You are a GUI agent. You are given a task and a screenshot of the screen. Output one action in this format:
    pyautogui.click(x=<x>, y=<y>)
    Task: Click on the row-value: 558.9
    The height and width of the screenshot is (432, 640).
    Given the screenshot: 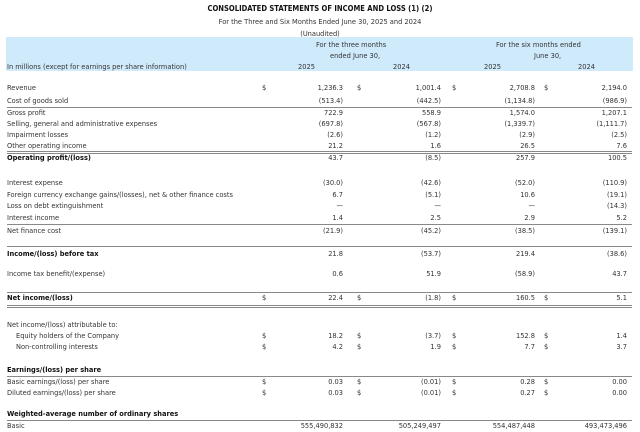 What is the action you would take?
    pyautogui.click(x=431, y=112)
    